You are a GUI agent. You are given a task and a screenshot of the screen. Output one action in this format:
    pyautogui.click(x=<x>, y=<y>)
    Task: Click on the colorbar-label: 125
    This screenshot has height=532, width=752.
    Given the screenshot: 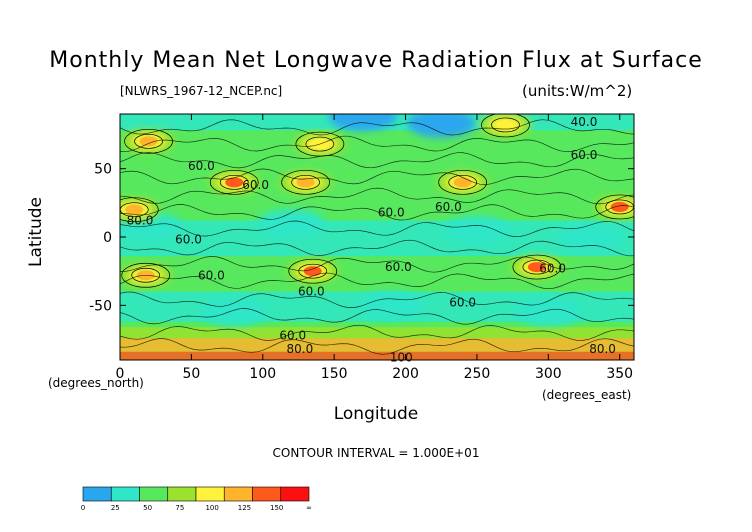 What is the action you would take?
    pyautogui.click(x=244, y=508)
    